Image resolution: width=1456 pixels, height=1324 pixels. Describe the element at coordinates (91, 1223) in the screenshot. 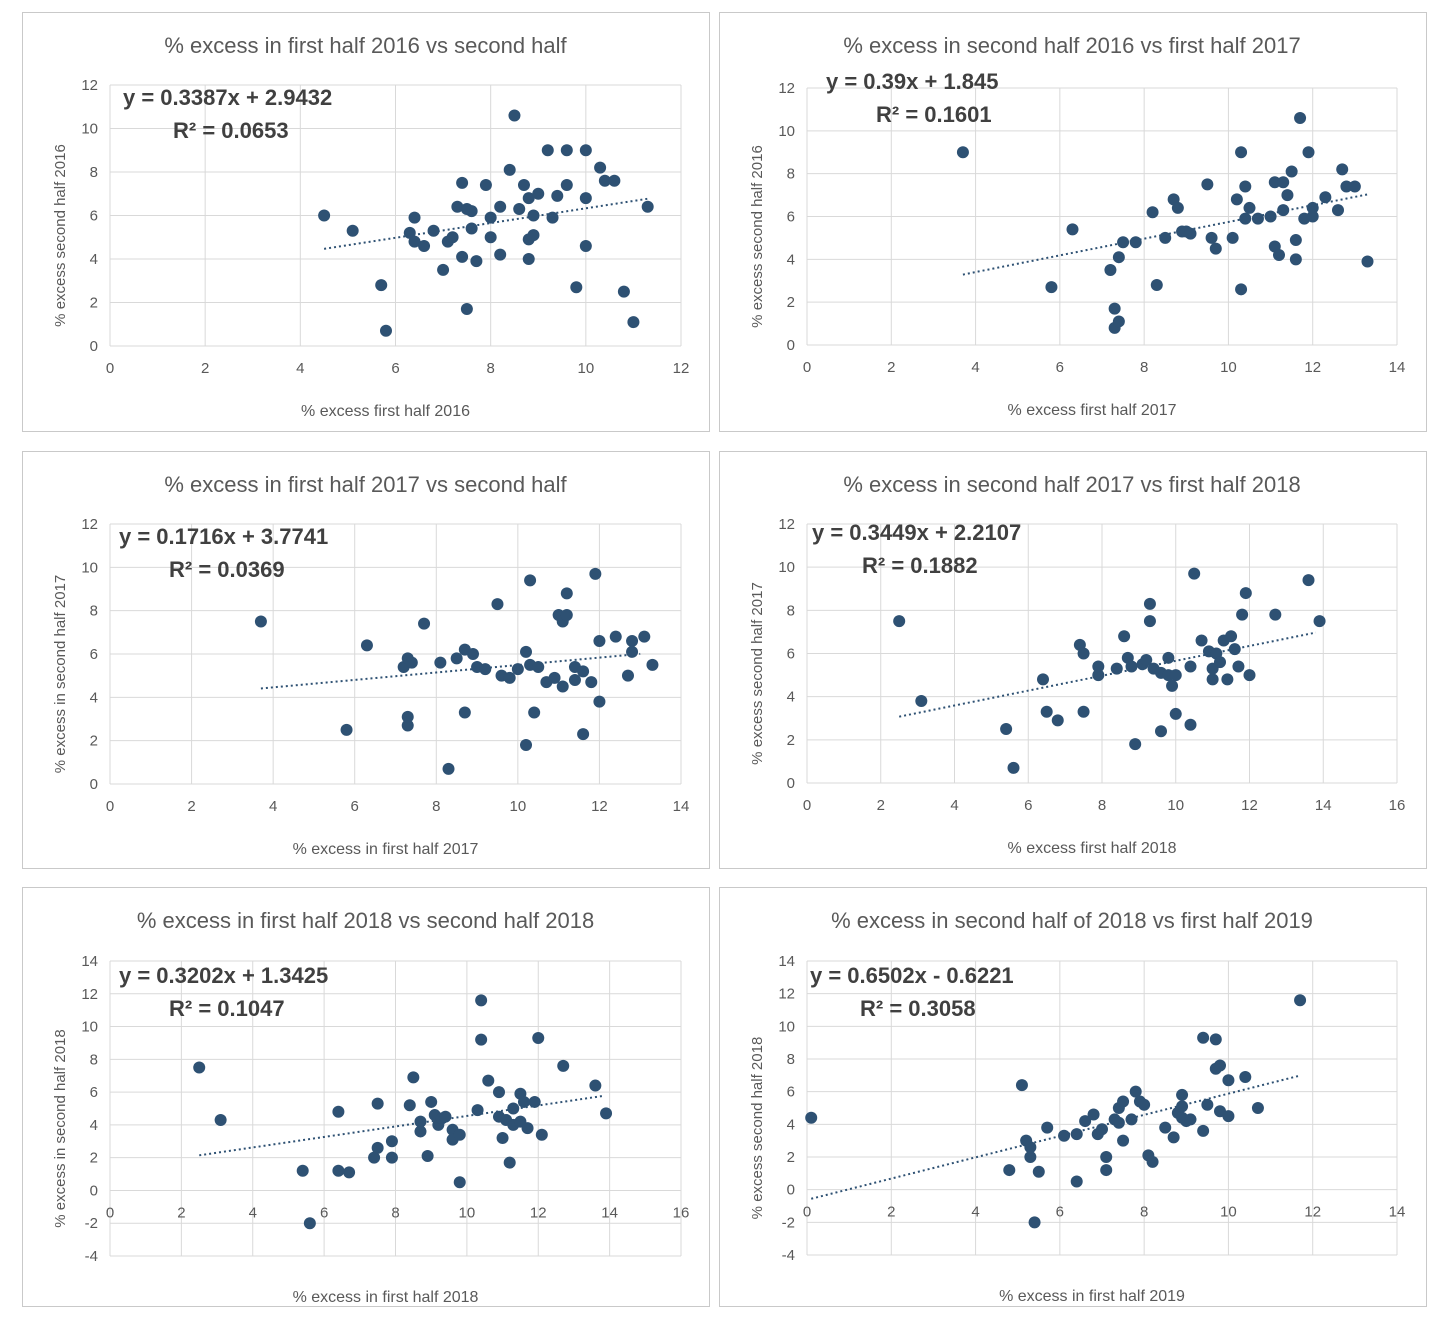

I see `y-tick-label: -2` at that location.